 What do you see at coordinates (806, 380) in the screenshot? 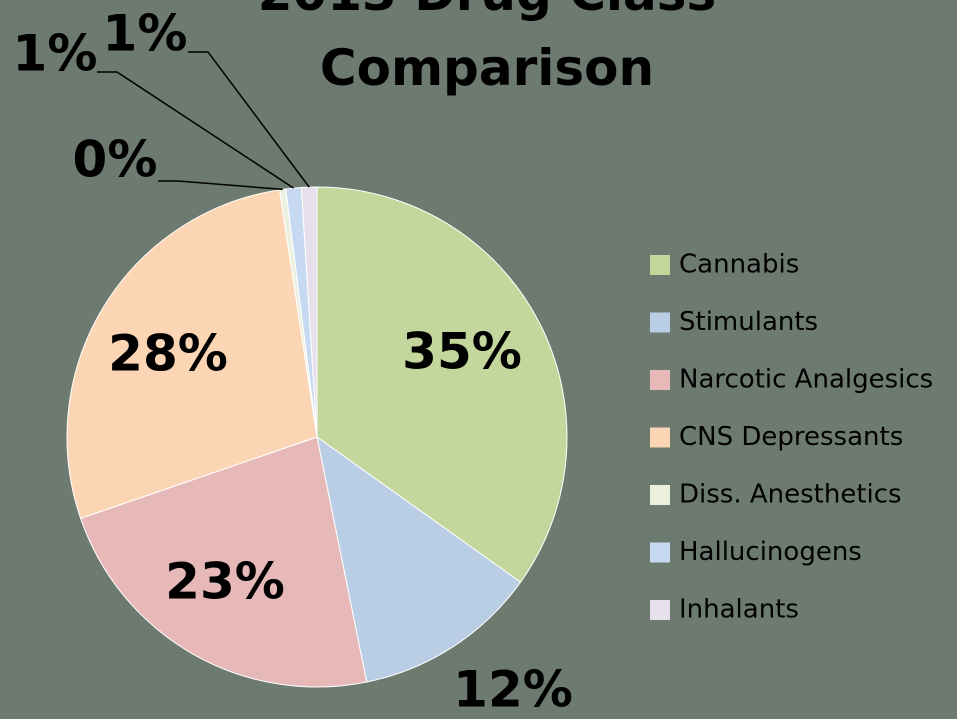
I see `legend-label: Narcotic Analgesics` at bounding box center [806, 380].